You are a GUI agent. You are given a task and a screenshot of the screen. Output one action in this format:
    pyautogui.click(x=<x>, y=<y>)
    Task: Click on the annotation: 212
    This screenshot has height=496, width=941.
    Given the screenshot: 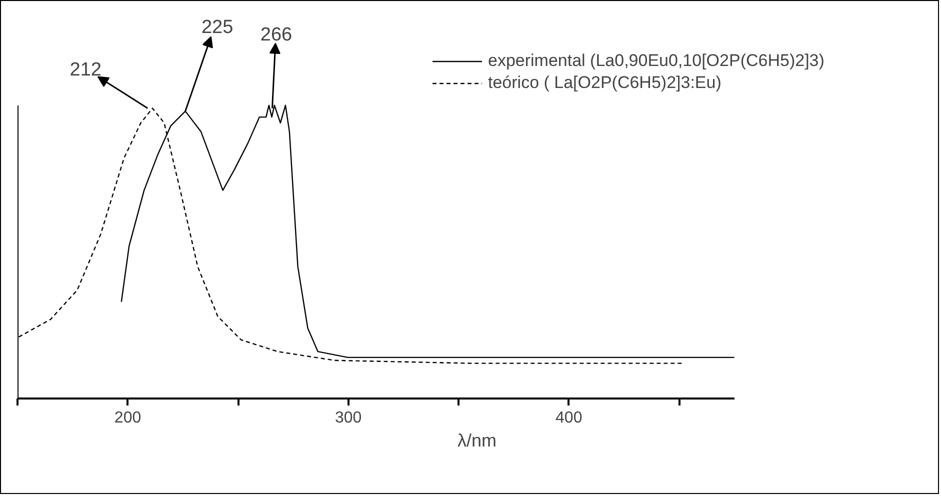 What is the action you would take?
    pyautogui.click(x=86, y=69)
    